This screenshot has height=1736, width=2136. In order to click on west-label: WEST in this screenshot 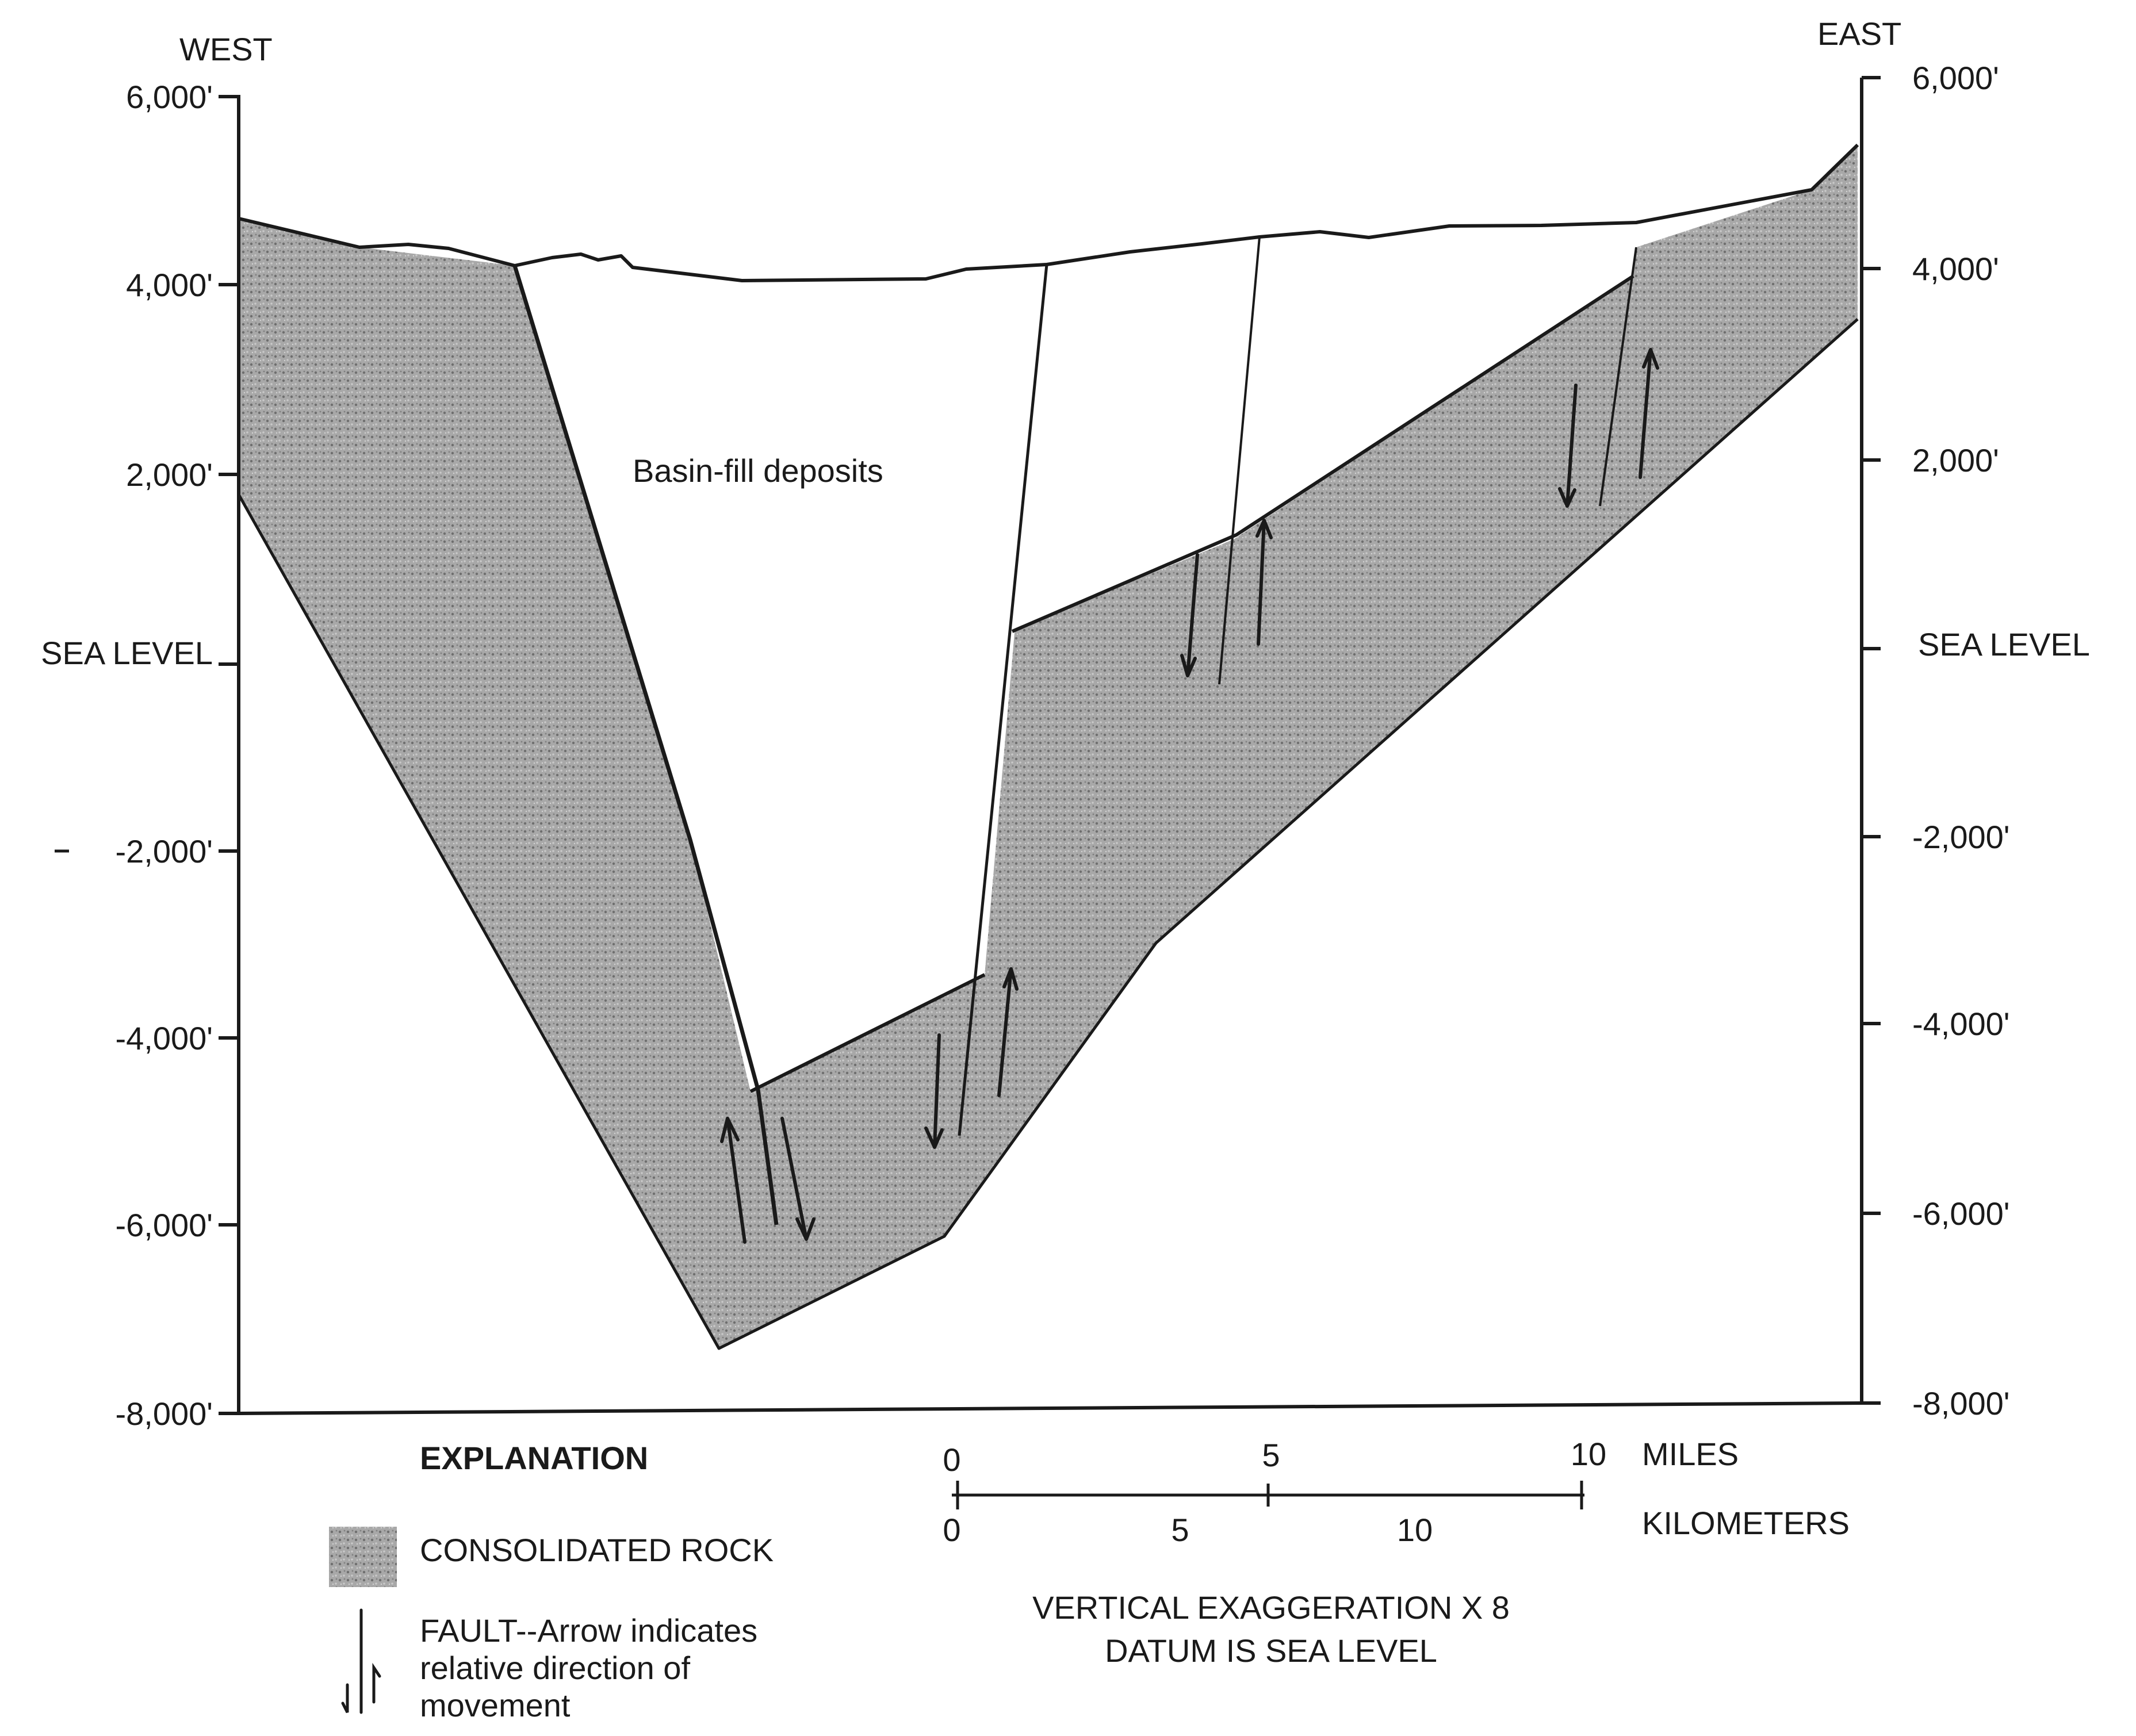, I will do `click(226, 49)`.